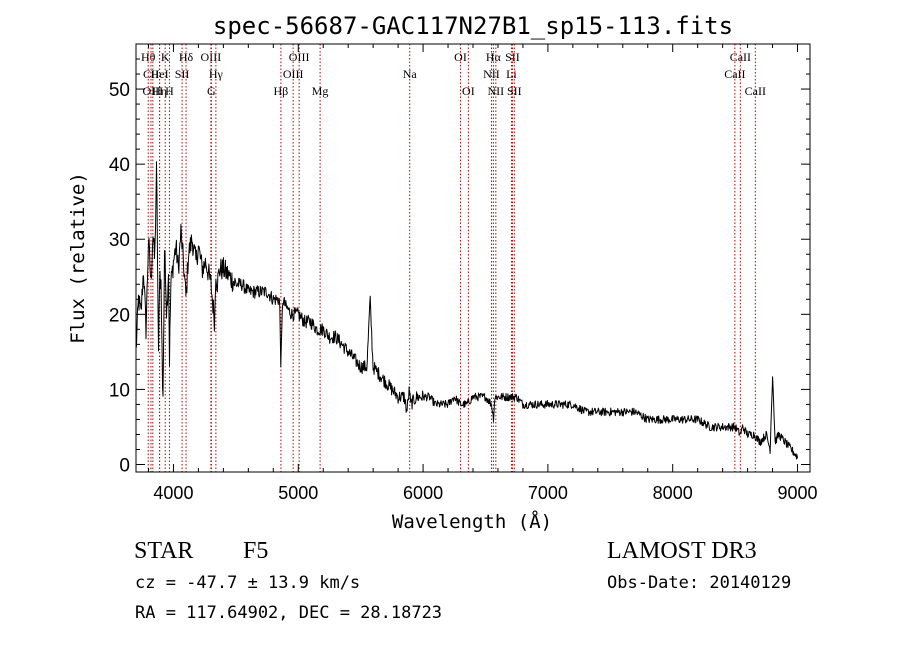 The height and width of the screenshot is (649, 900). What do you see at coordinates (511, 74) in the screenshot?
I see `line-marker-label: Li` at bounding box center [511, 74].